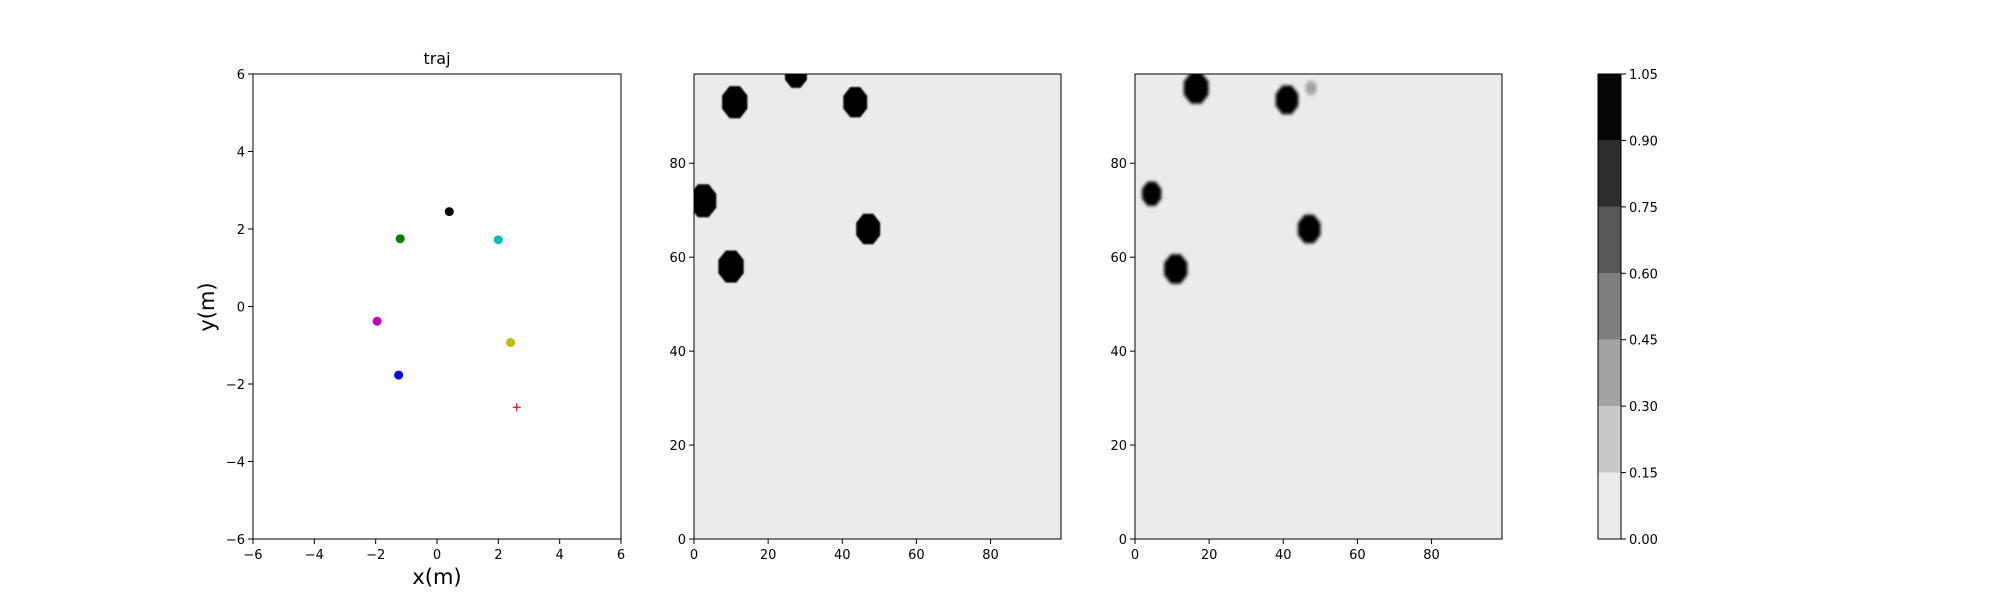 This screenshot has height=600, width=2000. I want to click on colorbar-tick-label: 1.05, so click(1643, 75).